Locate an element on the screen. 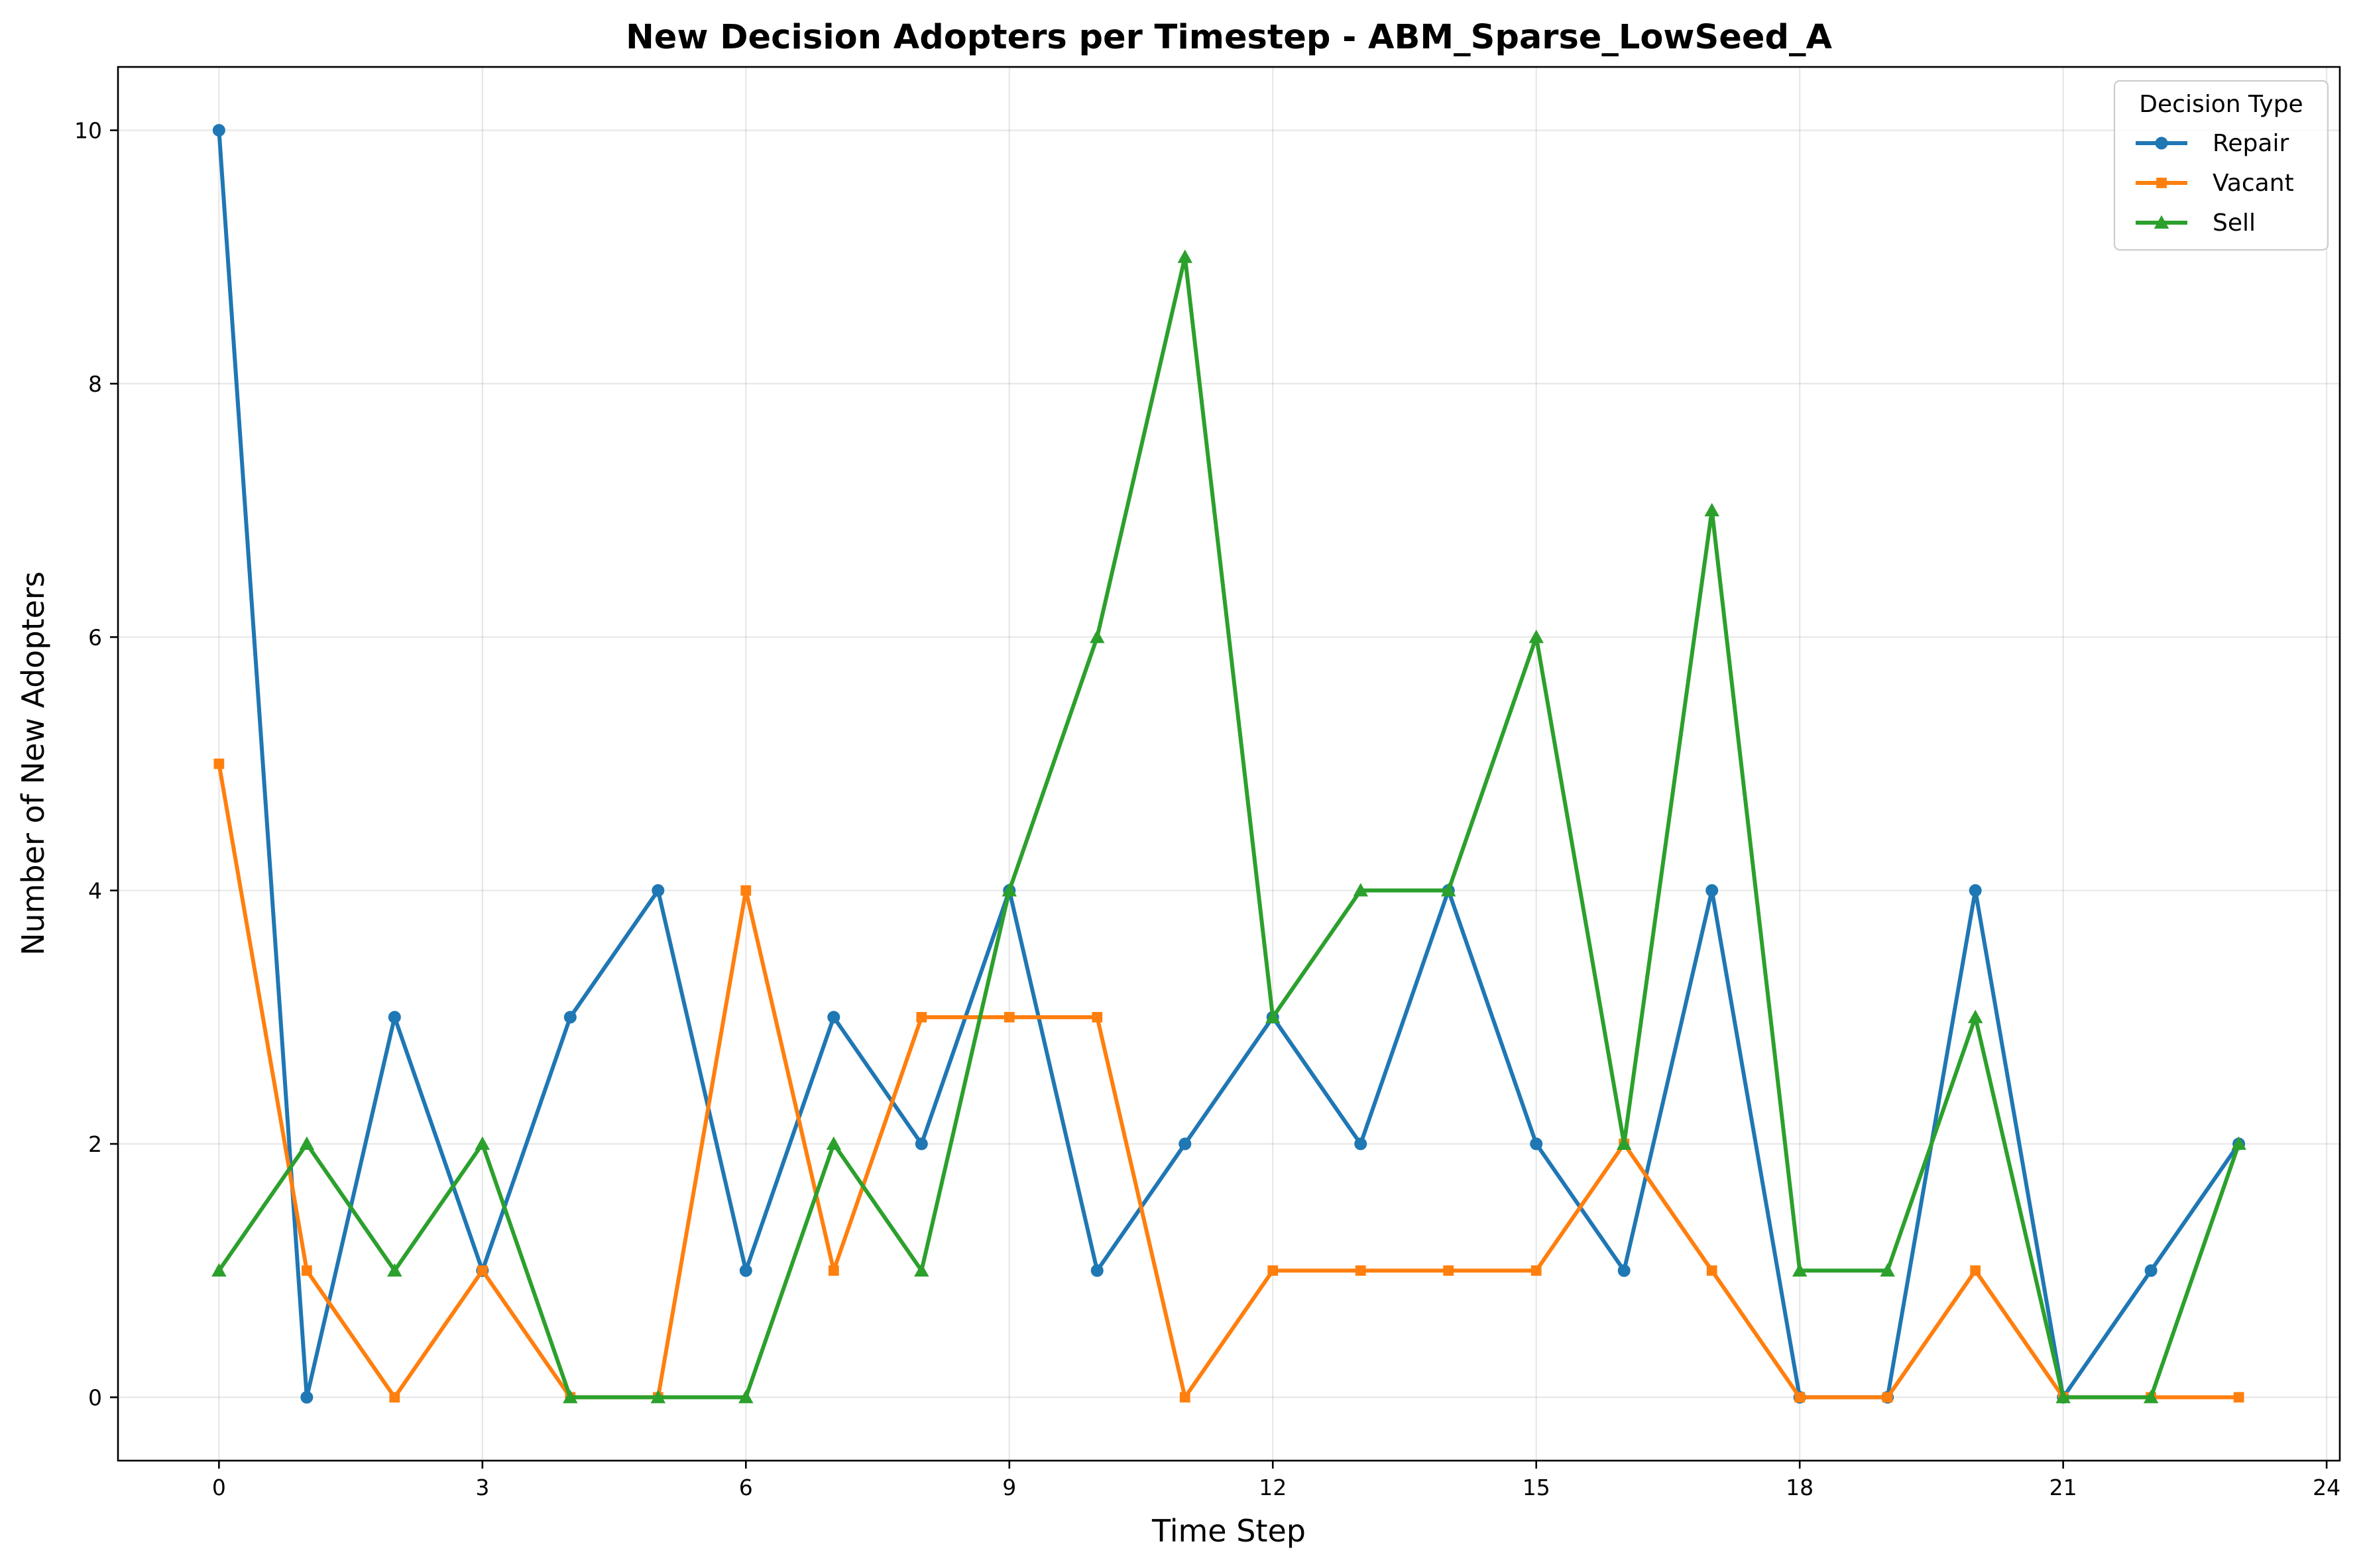  y-tick-label: 6 is located at coordinates (95, 637).